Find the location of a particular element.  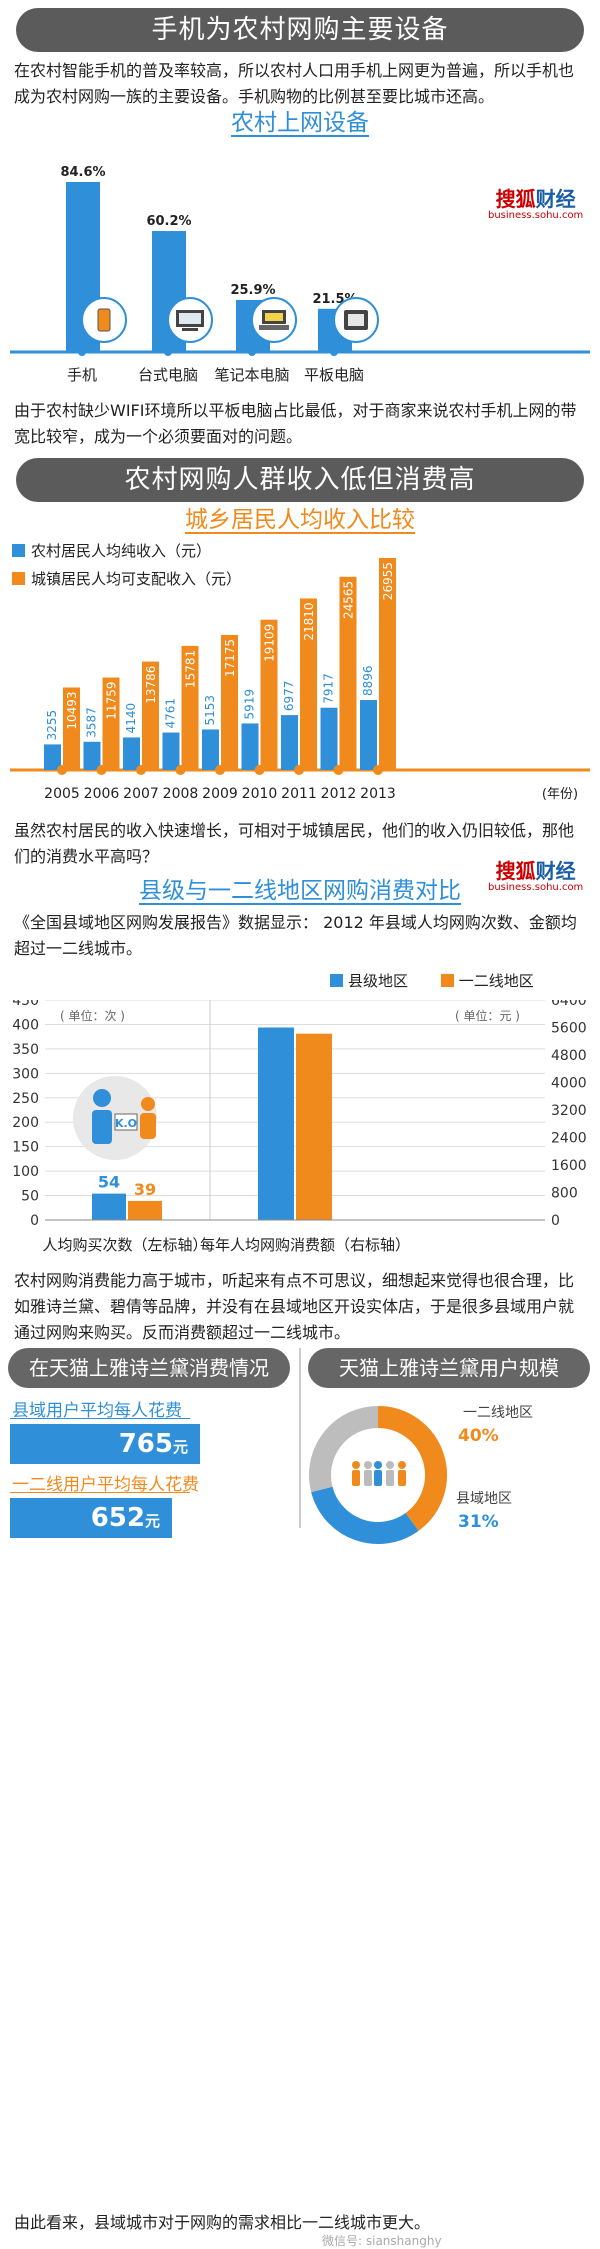

legend-county: 县级地区 is located at coordinates (378, 981).